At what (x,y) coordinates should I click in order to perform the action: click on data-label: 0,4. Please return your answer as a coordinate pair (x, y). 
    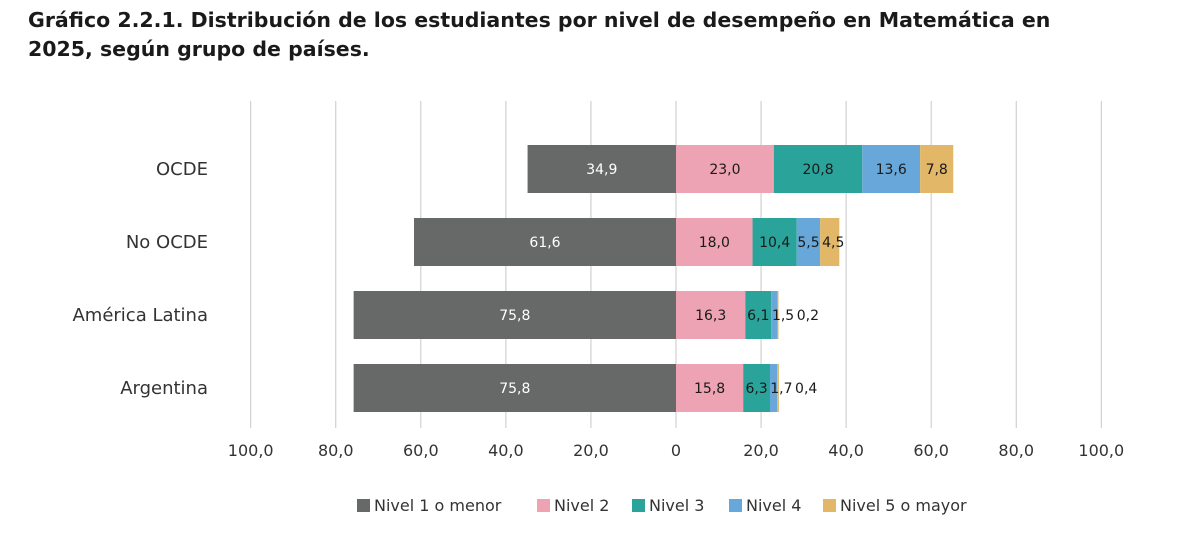
    Looking at the image, I should click on (806, 389).